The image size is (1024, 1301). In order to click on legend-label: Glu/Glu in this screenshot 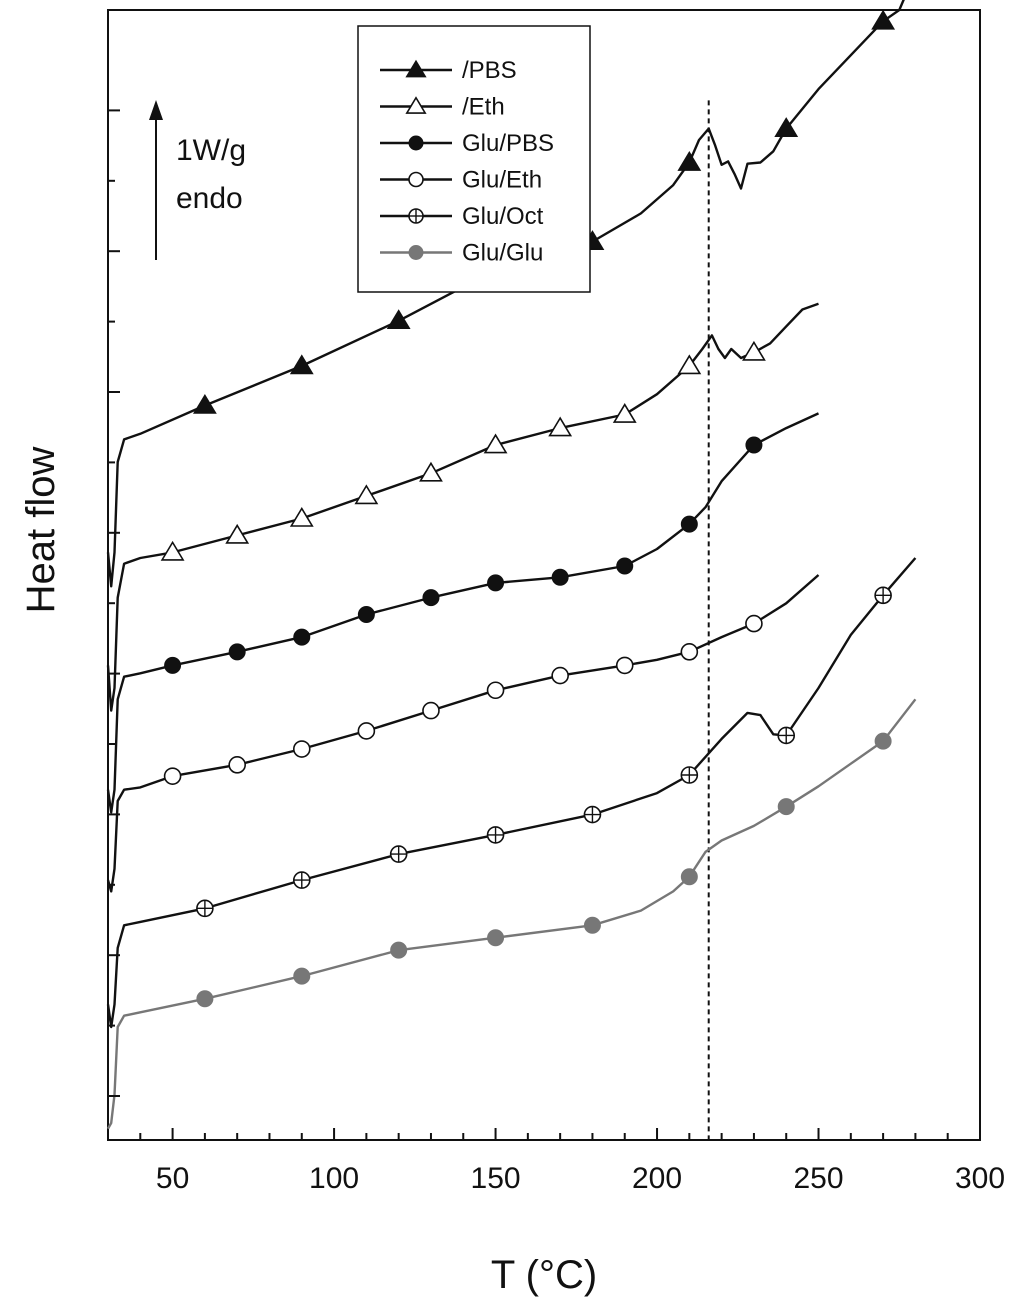, I will do `click(502, 253)`.